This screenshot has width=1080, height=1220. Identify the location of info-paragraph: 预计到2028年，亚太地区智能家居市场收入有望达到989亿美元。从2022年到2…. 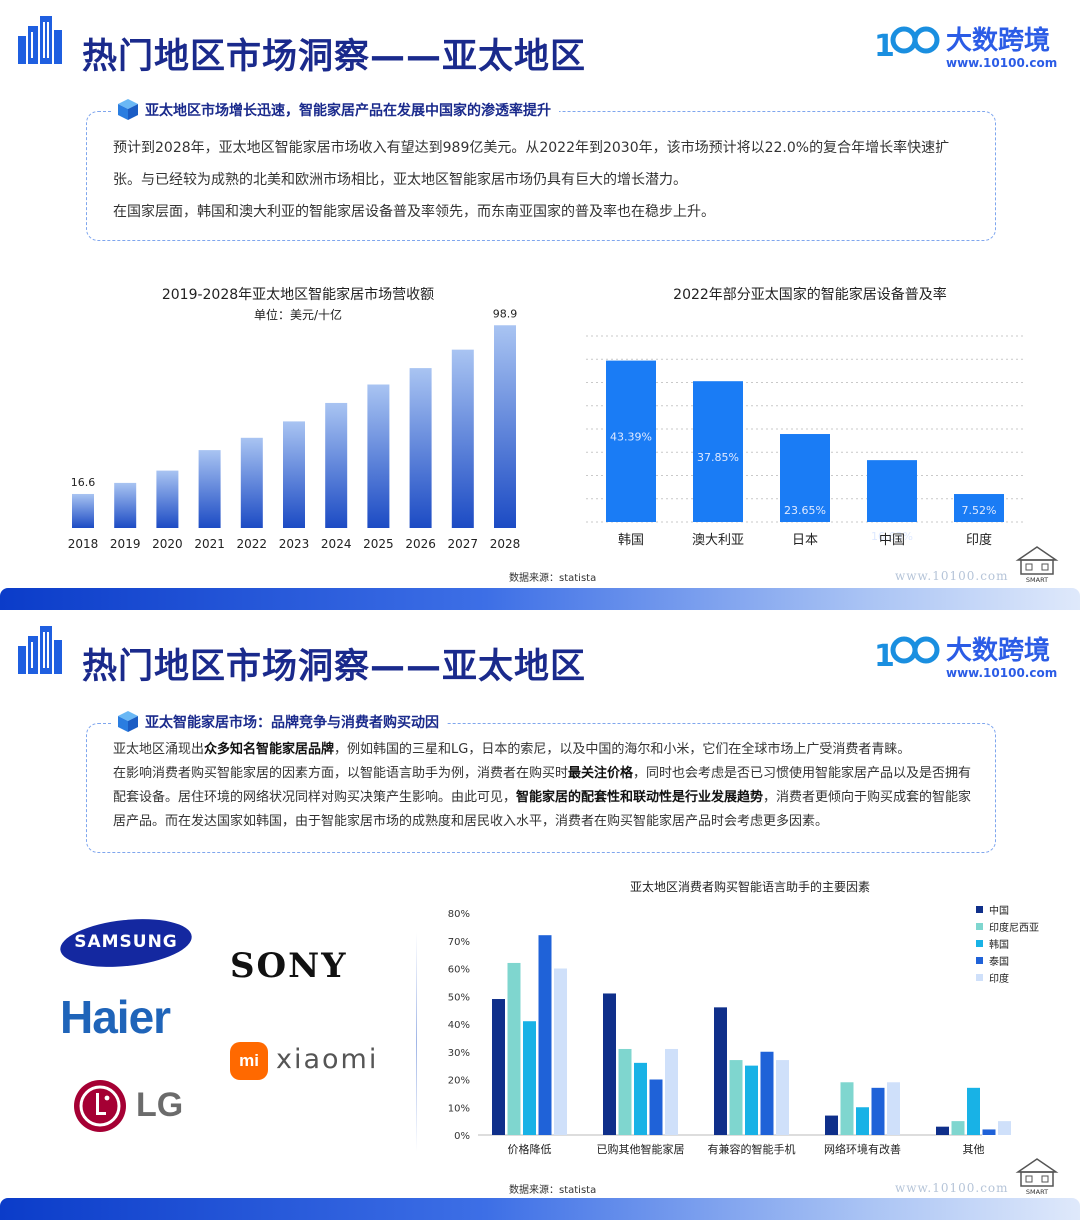
(531, 164).